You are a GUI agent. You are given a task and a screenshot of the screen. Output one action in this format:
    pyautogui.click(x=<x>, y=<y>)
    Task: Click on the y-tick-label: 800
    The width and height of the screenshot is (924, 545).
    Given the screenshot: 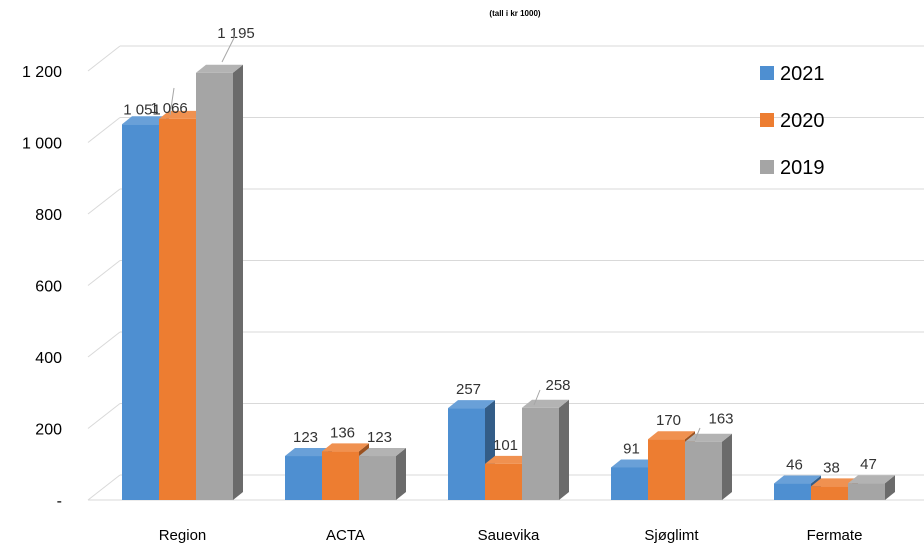 What is the action you would take?
    pyautogui.click(x=48, y=215)
    